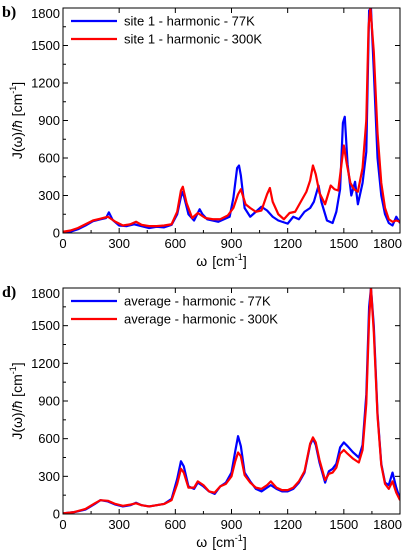  What do you see at coordinates (9, 12) in the screenshot?
I see `panel-label: b)` at bounding box center [9, 12].